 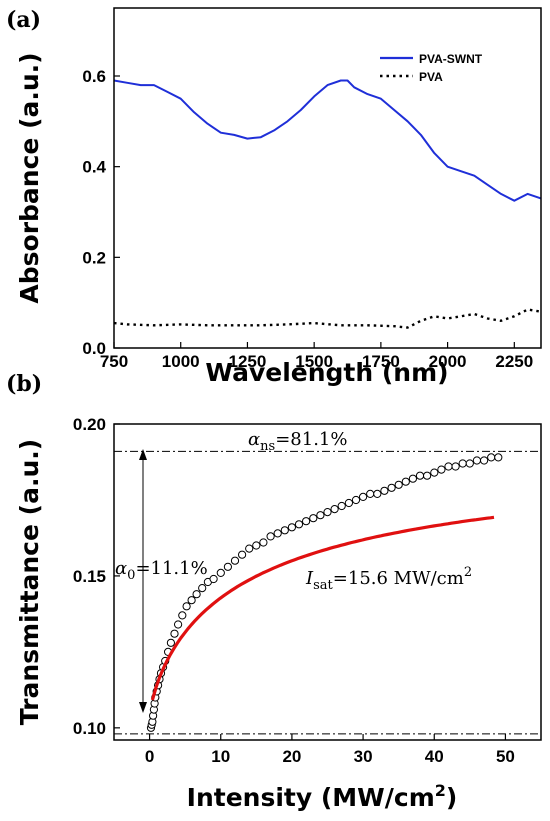 I want to click on panel-a-x-axis-title: Wavelength (nm), so click(x=326, y=372).